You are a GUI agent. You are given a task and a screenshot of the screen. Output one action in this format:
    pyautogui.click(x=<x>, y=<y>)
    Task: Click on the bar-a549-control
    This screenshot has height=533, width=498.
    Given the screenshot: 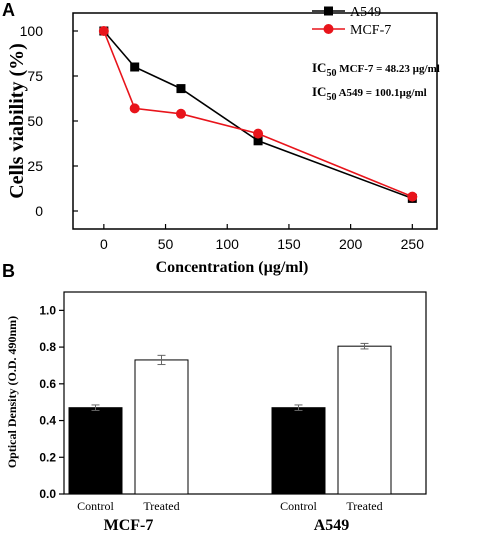 What is the action you would take?
    pyautogui.click(x=298, y=451)
    